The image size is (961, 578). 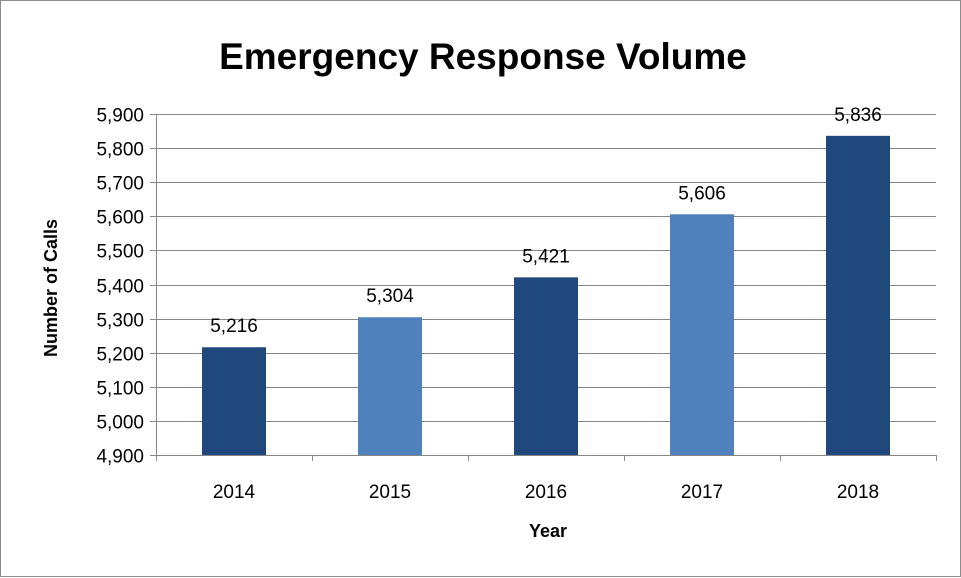 What do you see at coordinates (858, 492) in the screenshot?
I see `x-tick-label: 2018` at bounding box center [858, 492].